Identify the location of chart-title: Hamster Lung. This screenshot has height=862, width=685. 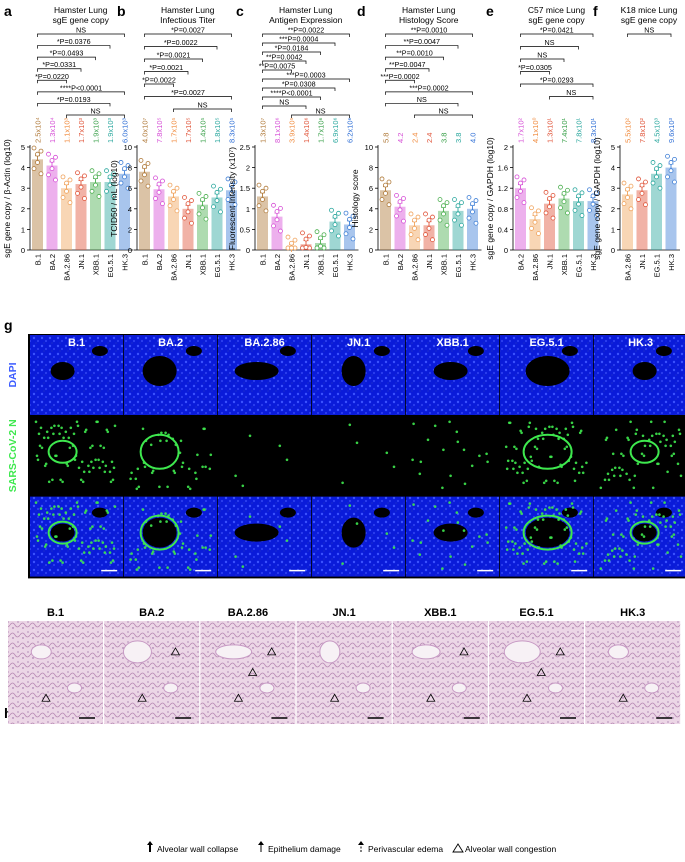
(429, 10).